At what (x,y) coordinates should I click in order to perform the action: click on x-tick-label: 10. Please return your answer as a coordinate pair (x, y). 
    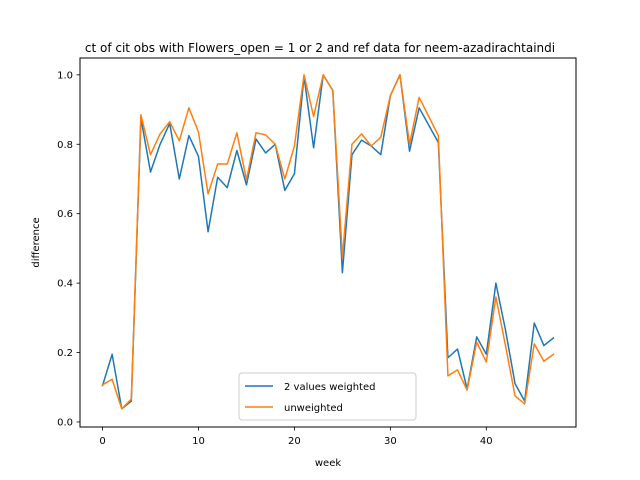
    Looking at the image, I should click on (198, 441).